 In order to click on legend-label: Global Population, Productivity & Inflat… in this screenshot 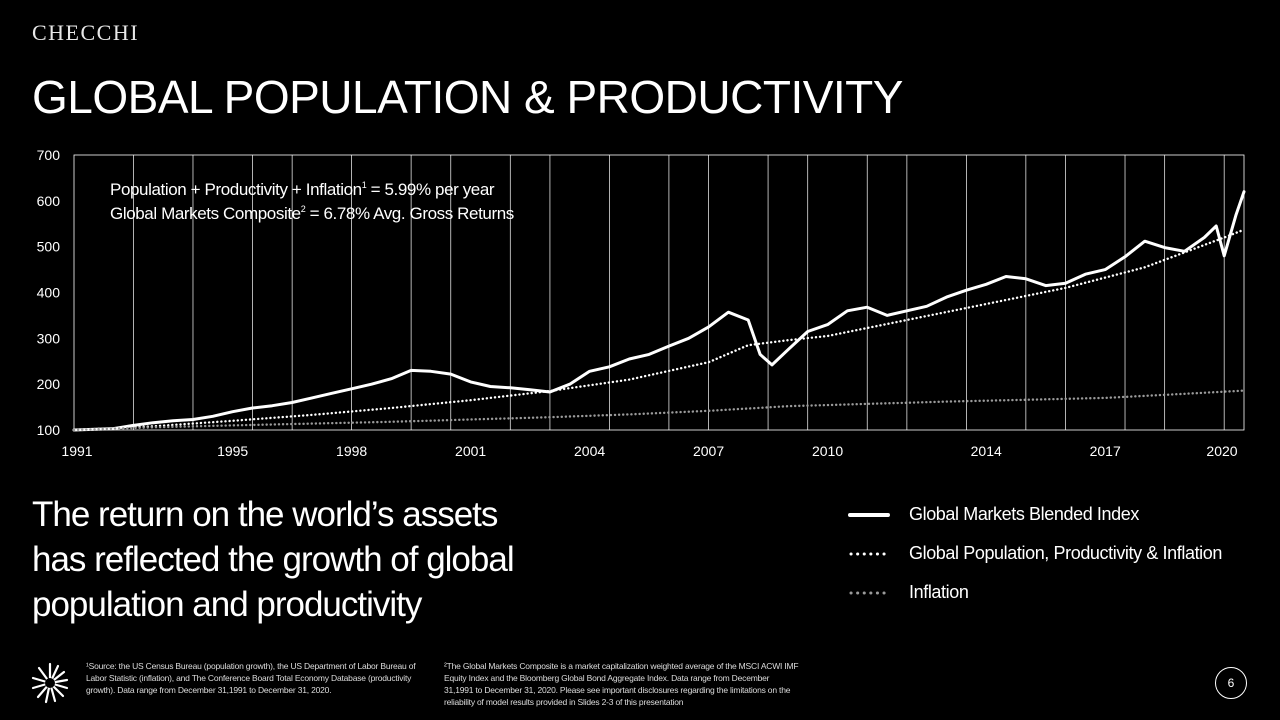, I will do `click(1065, 553)`.